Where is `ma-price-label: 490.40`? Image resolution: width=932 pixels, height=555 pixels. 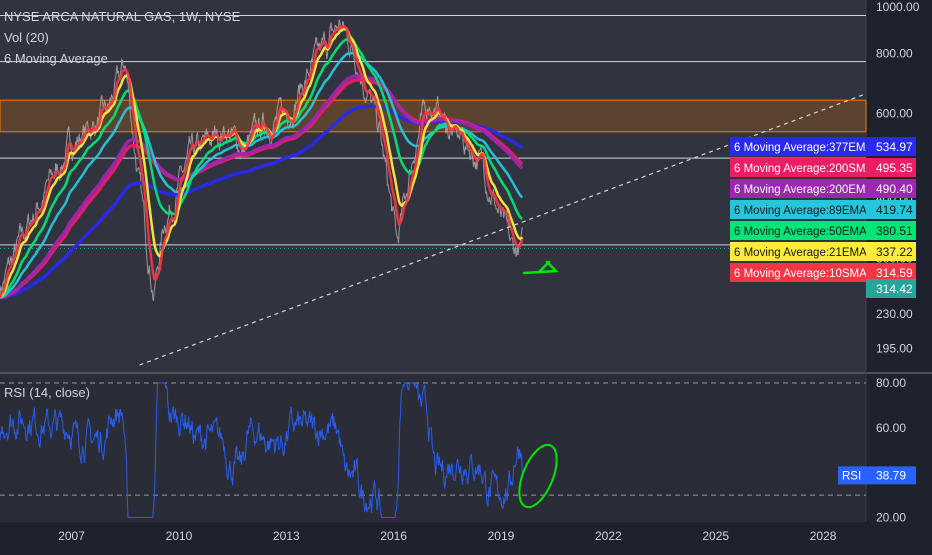
ma-price-label: 490.40 is located at coordinates (894, 189).